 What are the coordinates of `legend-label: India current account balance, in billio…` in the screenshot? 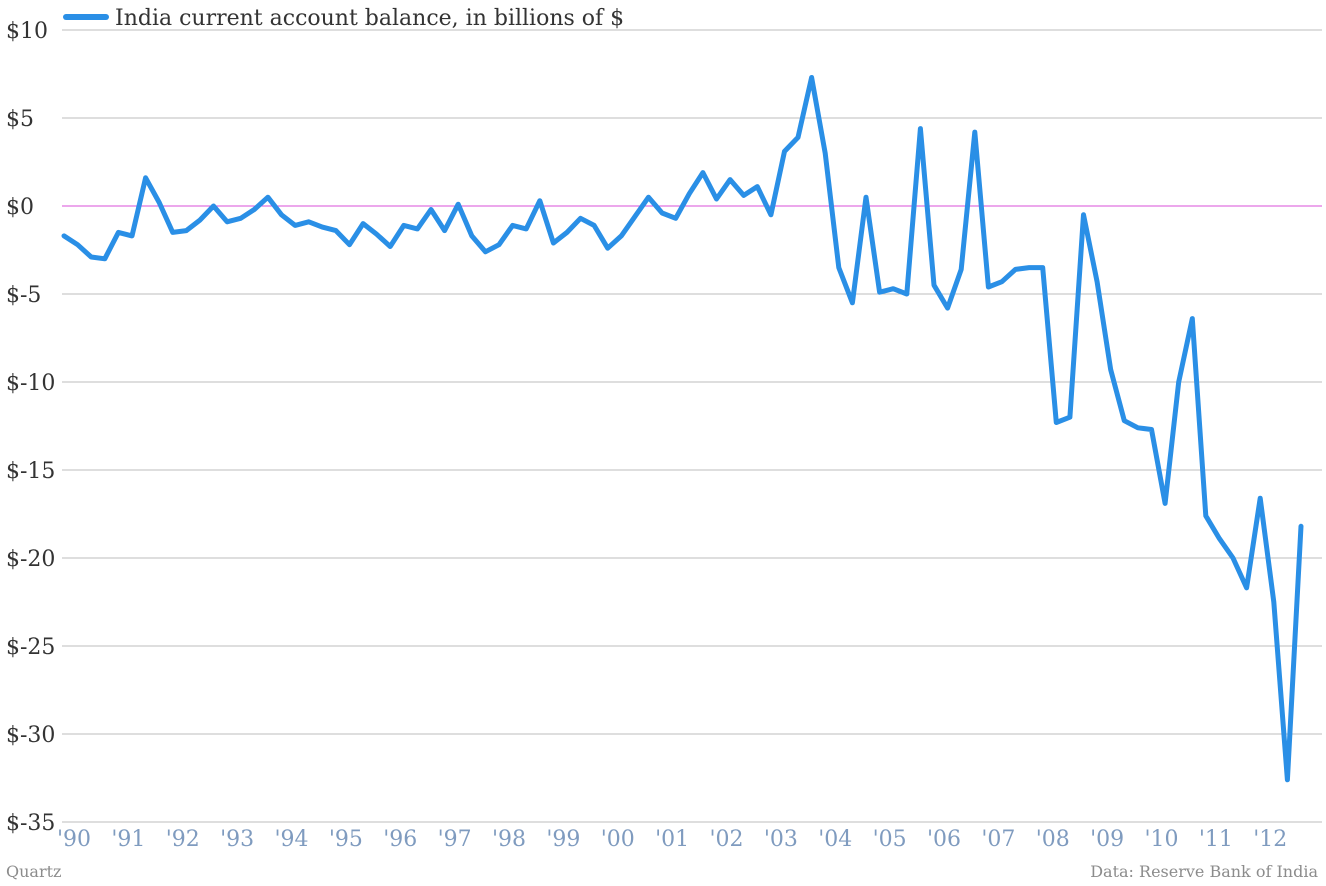 It's located at (369, 18).